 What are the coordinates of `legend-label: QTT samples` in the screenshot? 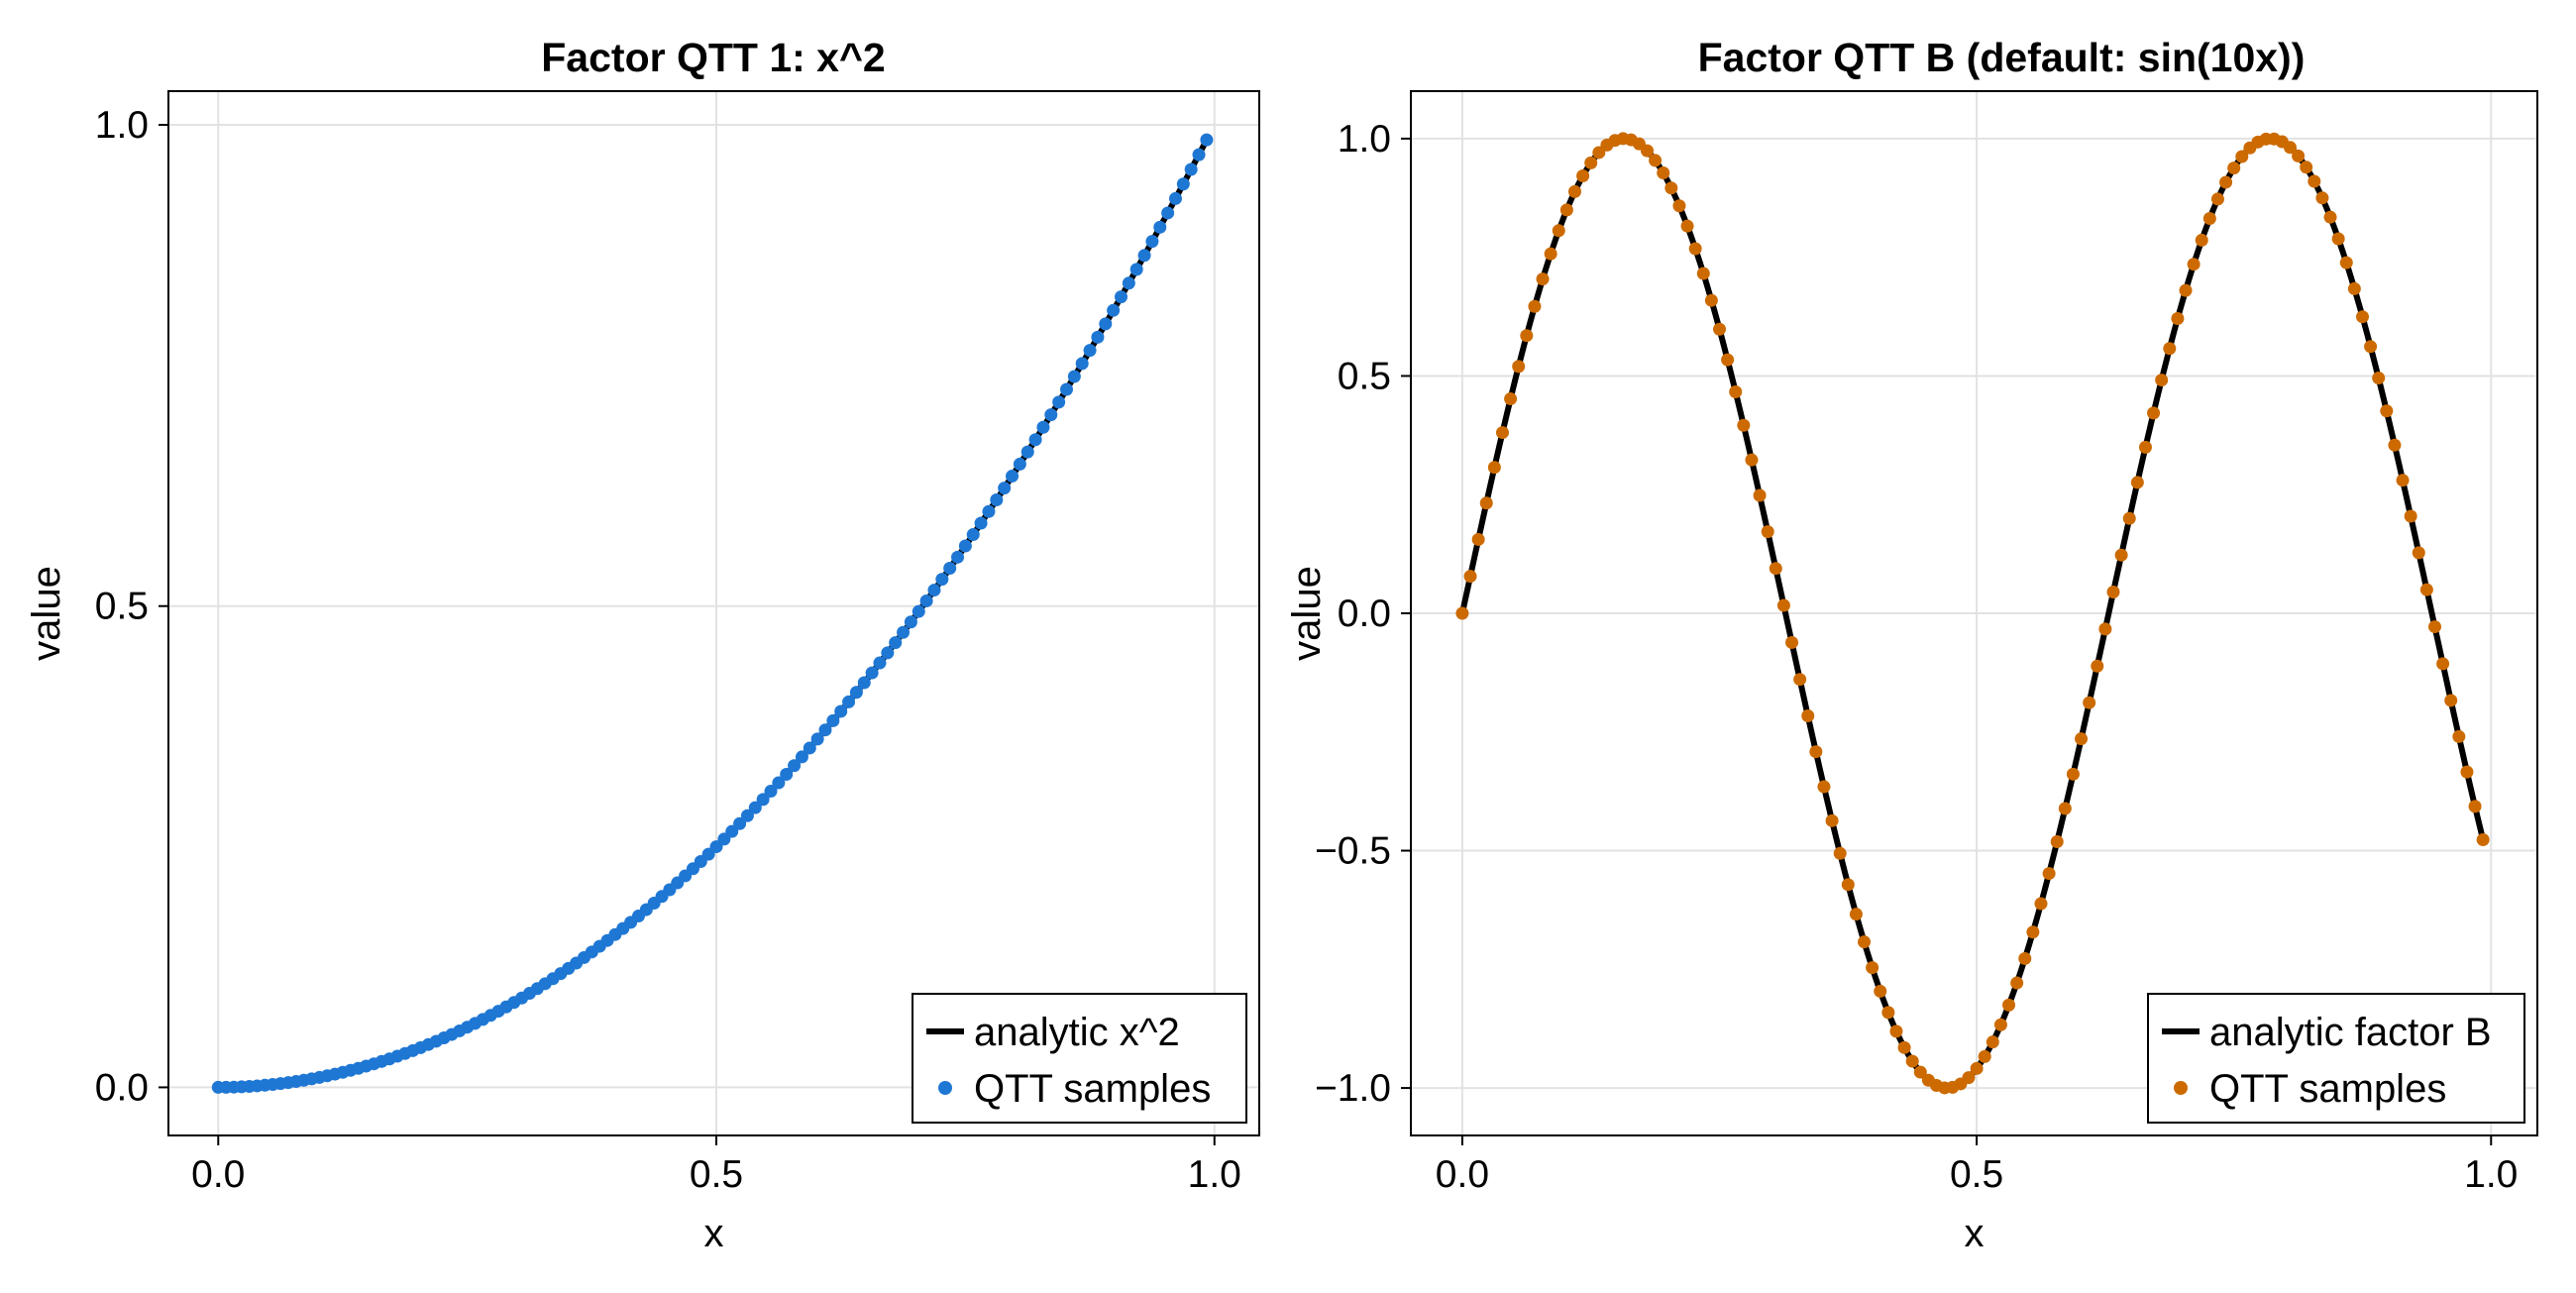 It's located at (2328, 1089).